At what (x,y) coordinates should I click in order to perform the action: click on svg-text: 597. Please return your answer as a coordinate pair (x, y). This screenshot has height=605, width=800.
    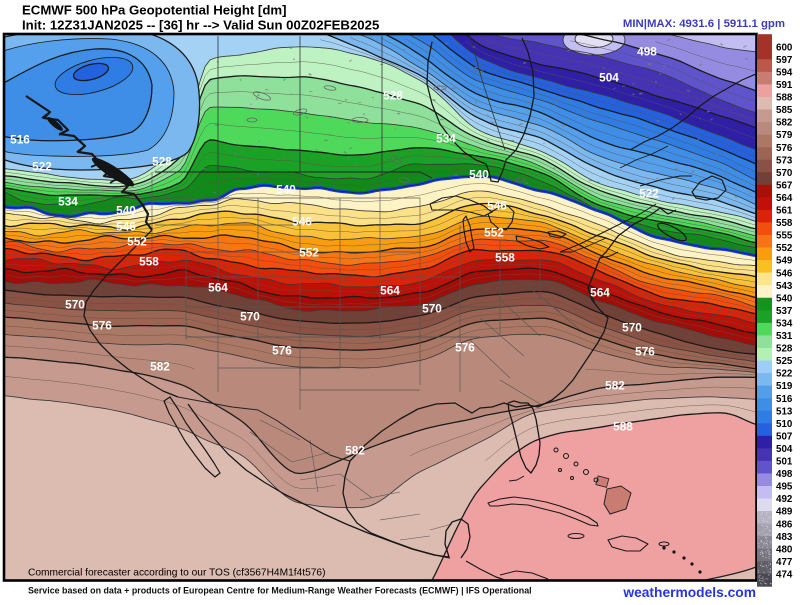
    Looking at the image, I should click on (784, 60).